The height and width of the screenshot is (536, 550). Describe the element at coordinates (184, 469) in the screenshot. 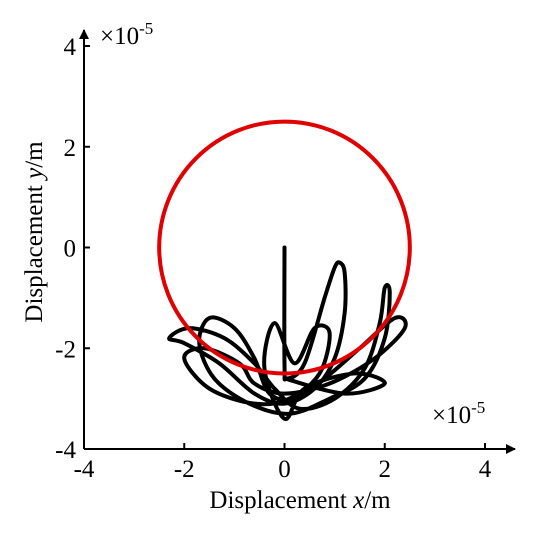

I see `x-tick-label: -2` at that location.